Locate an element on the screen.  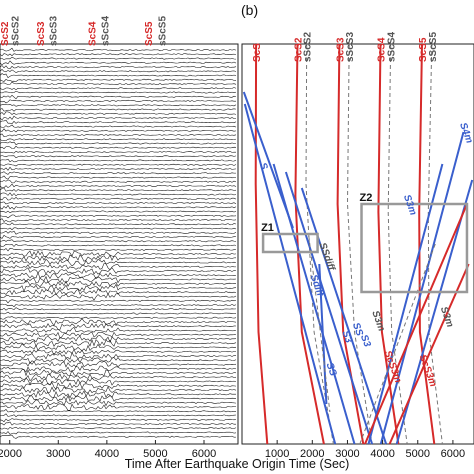
curve-scs4 is located at coordinates (388, 244).